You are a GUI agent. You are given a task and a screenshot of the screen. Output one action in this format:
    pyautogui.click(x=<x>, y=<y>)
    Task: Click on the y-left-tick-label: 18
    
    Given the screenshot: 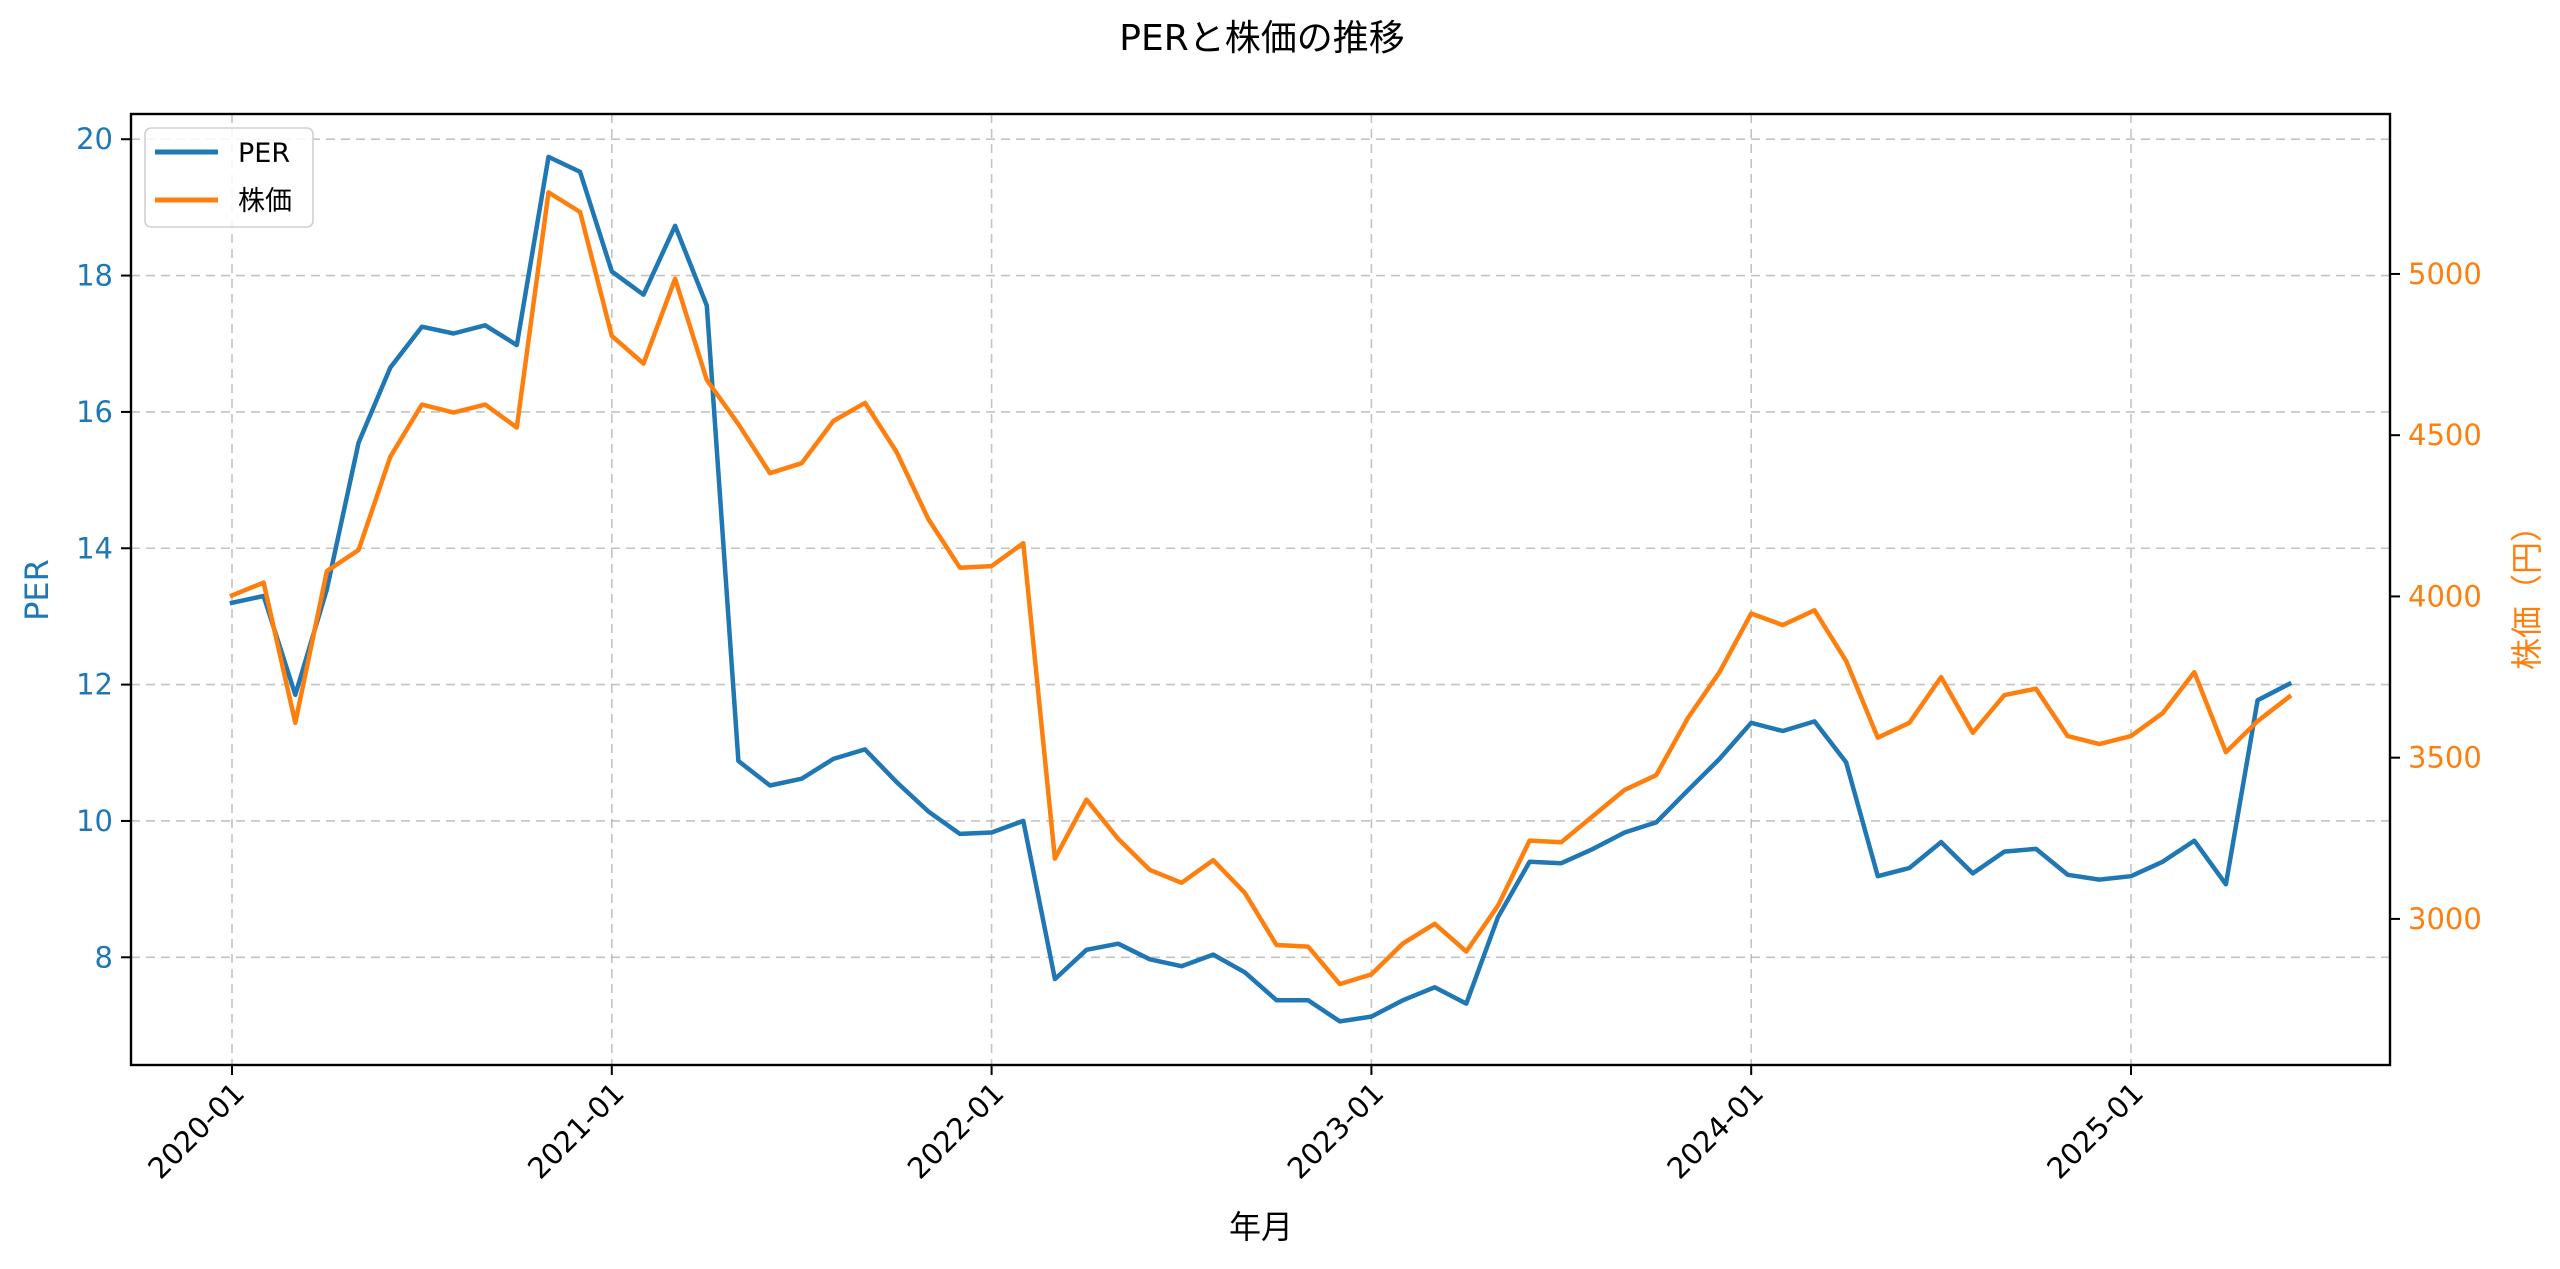 What is the action you would take?
    pyautogui.click(x=94, y=276)
    